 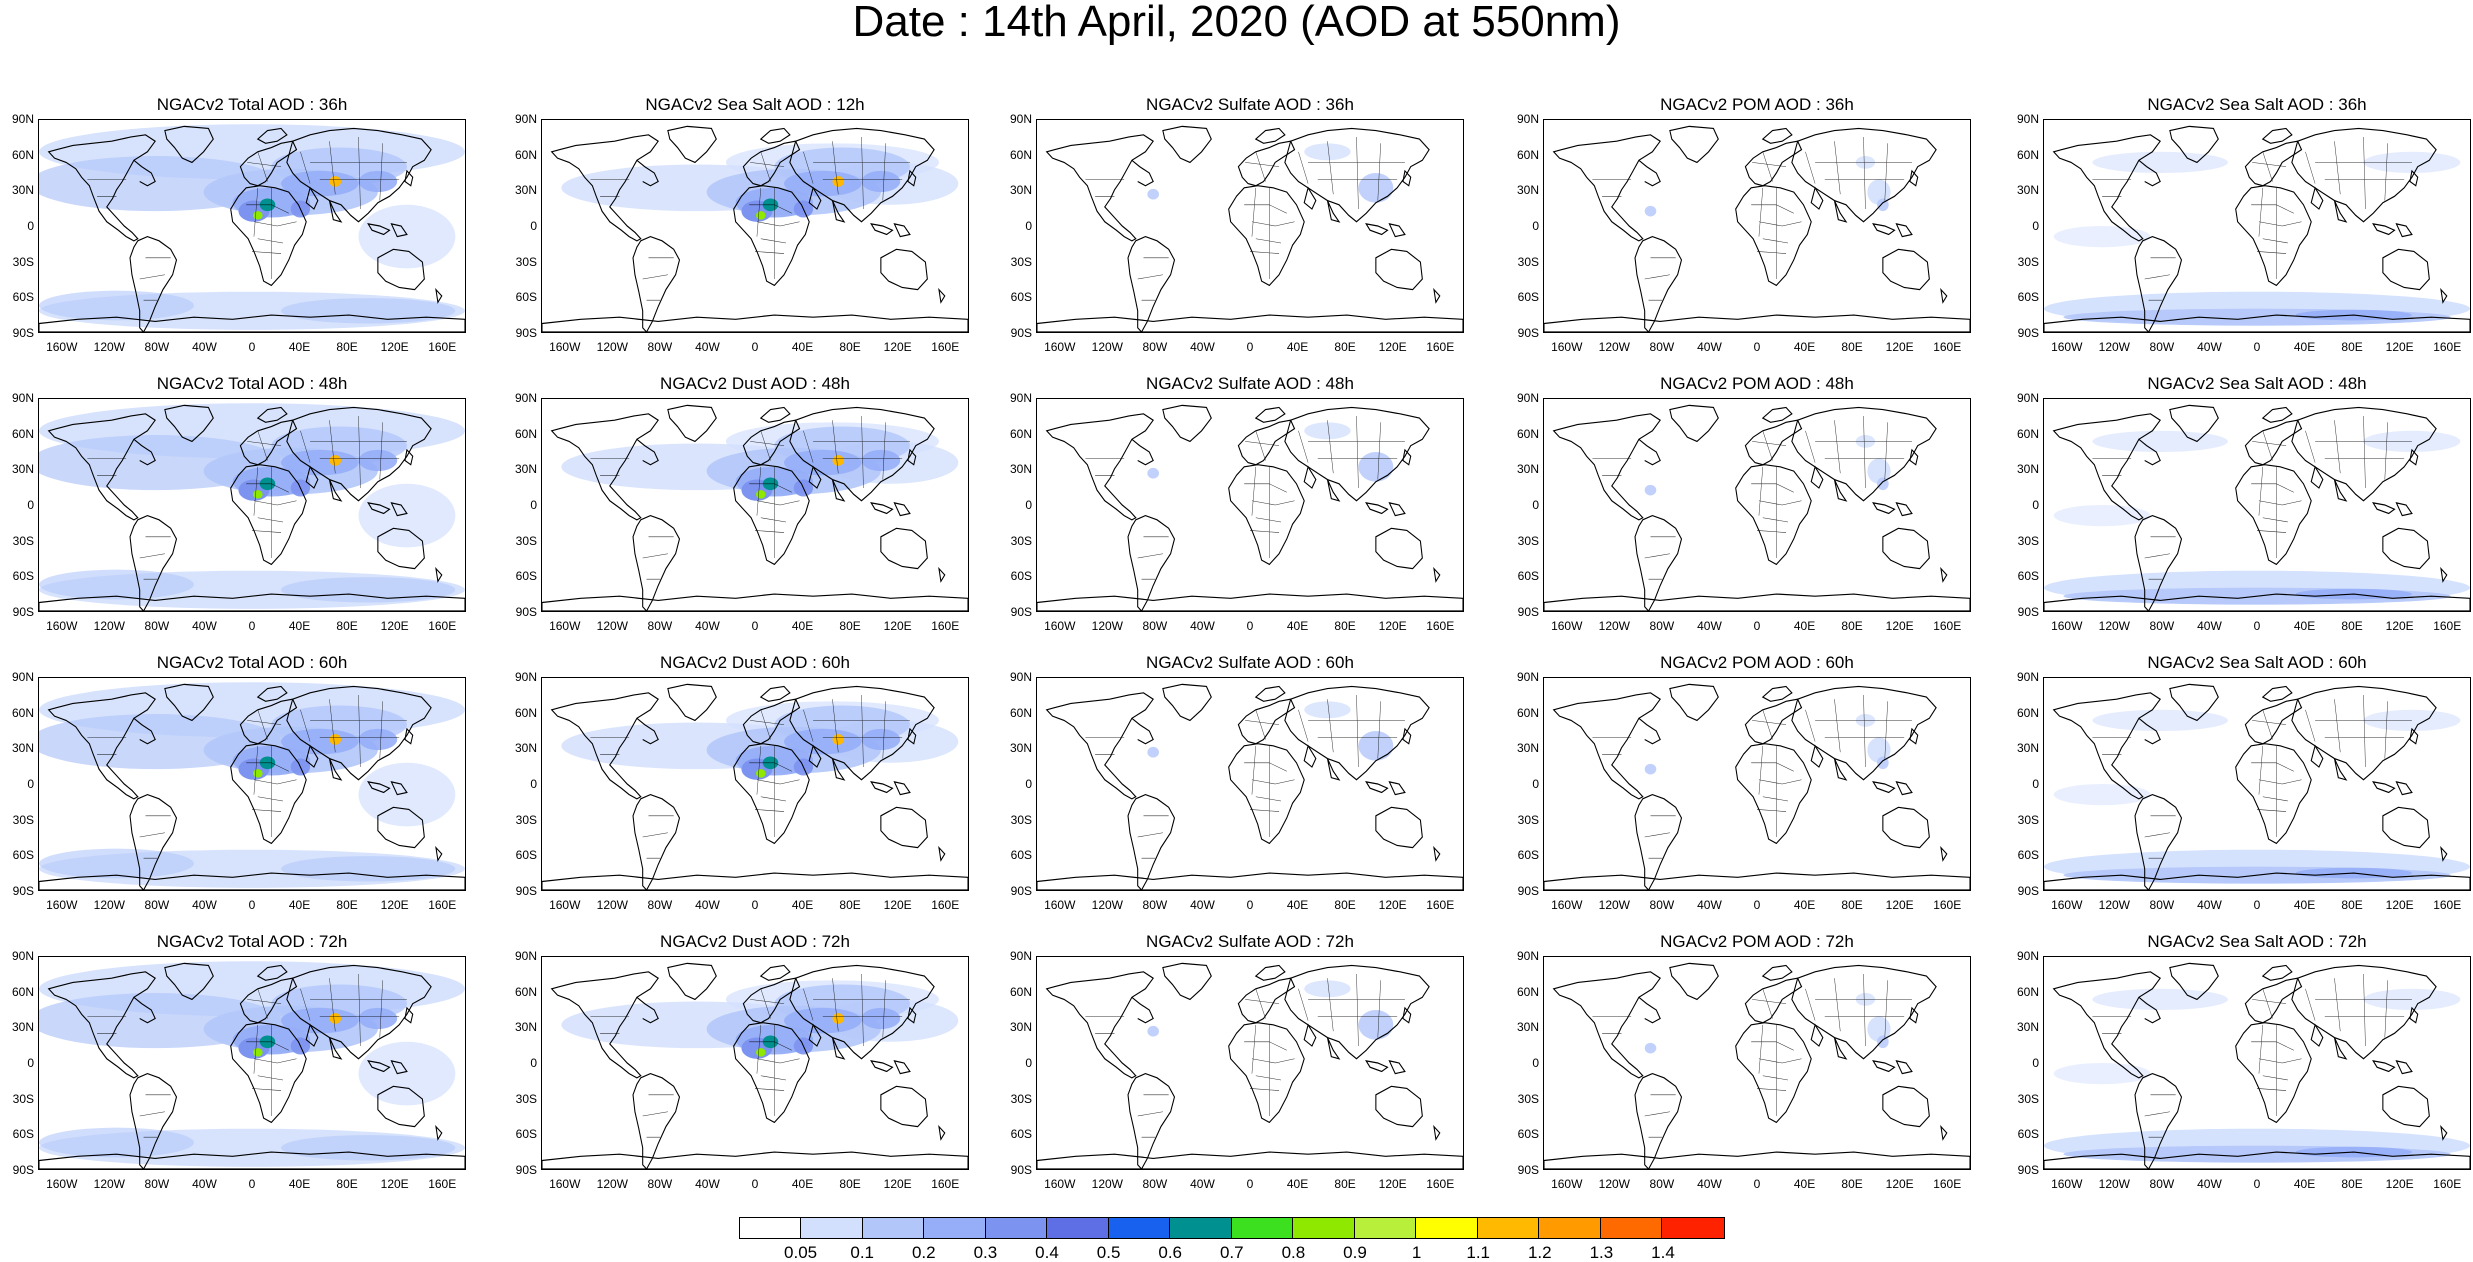 What do you see at coordinates (923, 1252) in the screenshot?
I see `colorbar-tick-label: 0.2` at bounding box center [923, 1252].